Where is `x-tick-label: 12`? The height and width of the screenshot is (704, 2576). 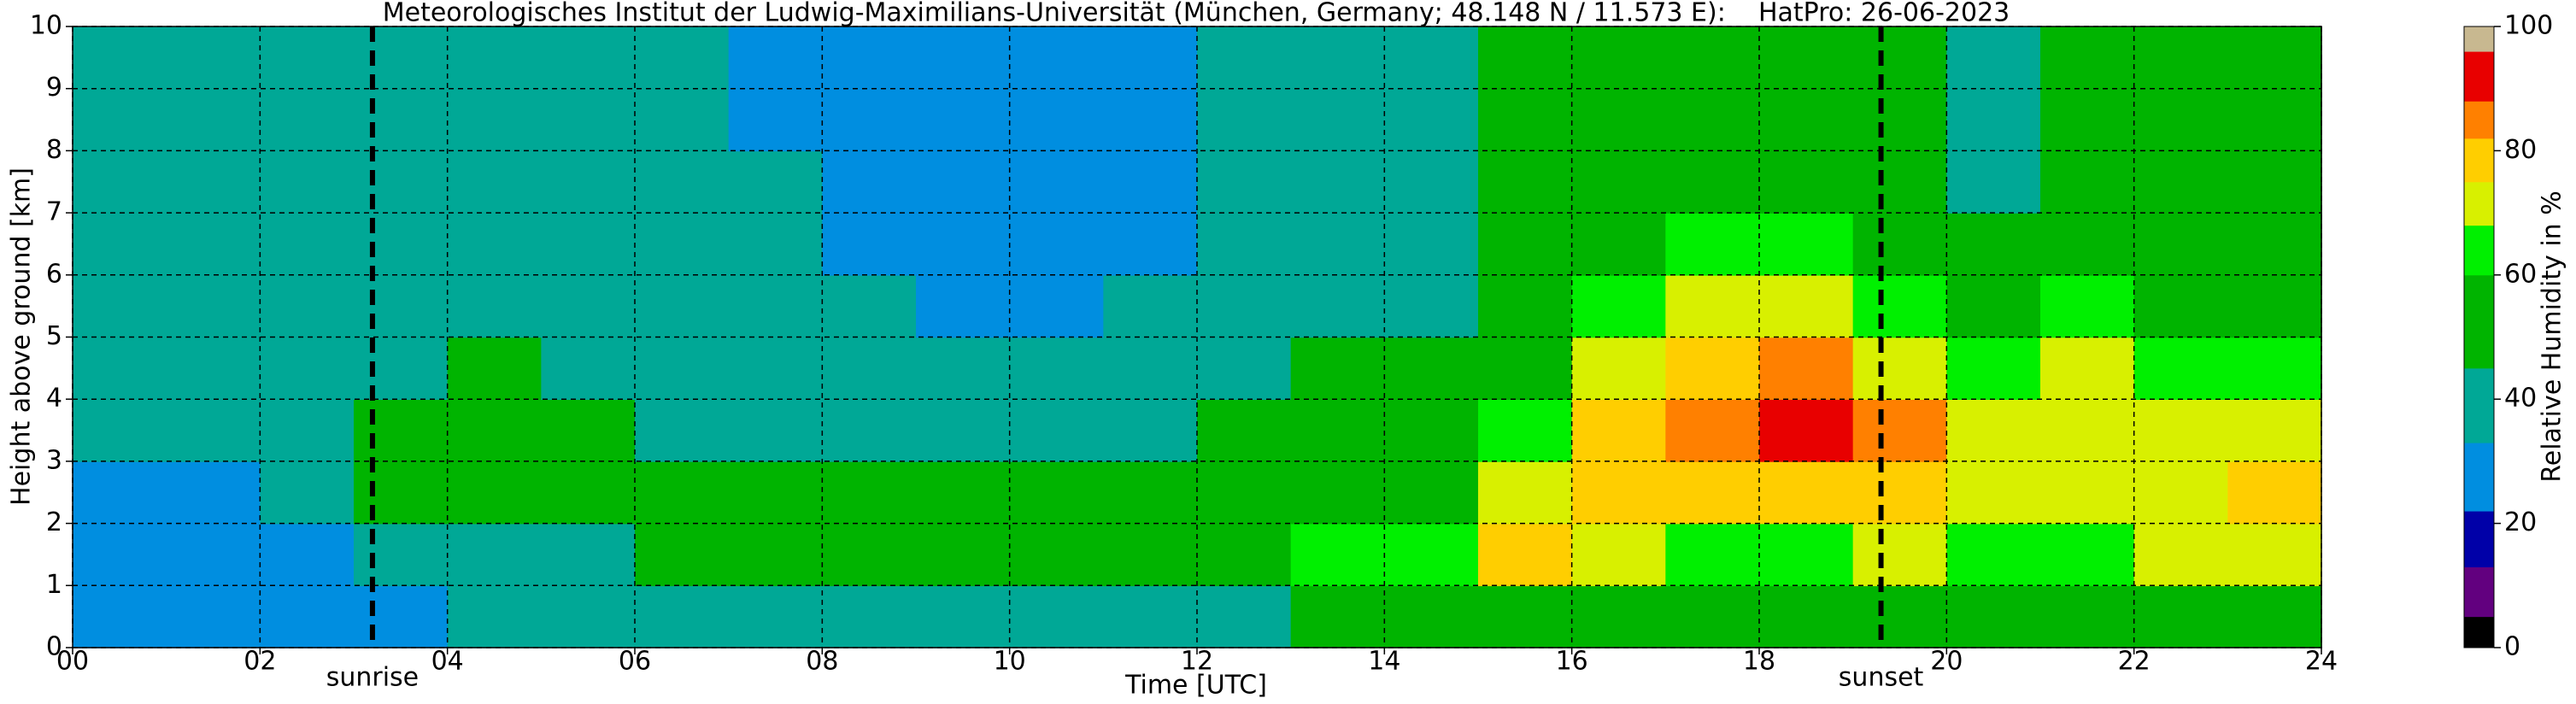 x-tick-label: 12 is located at coordinates (1197, 662).